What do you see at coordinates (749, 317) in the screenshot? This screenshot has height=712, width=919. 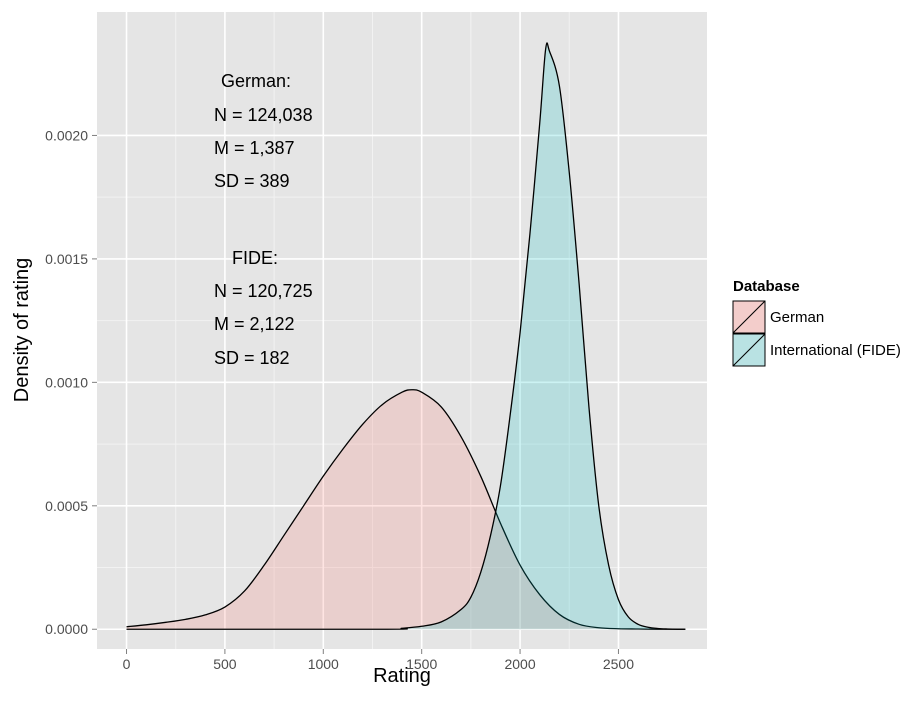 I see `legend-key-german-slash` at bounding box center [749, 317].